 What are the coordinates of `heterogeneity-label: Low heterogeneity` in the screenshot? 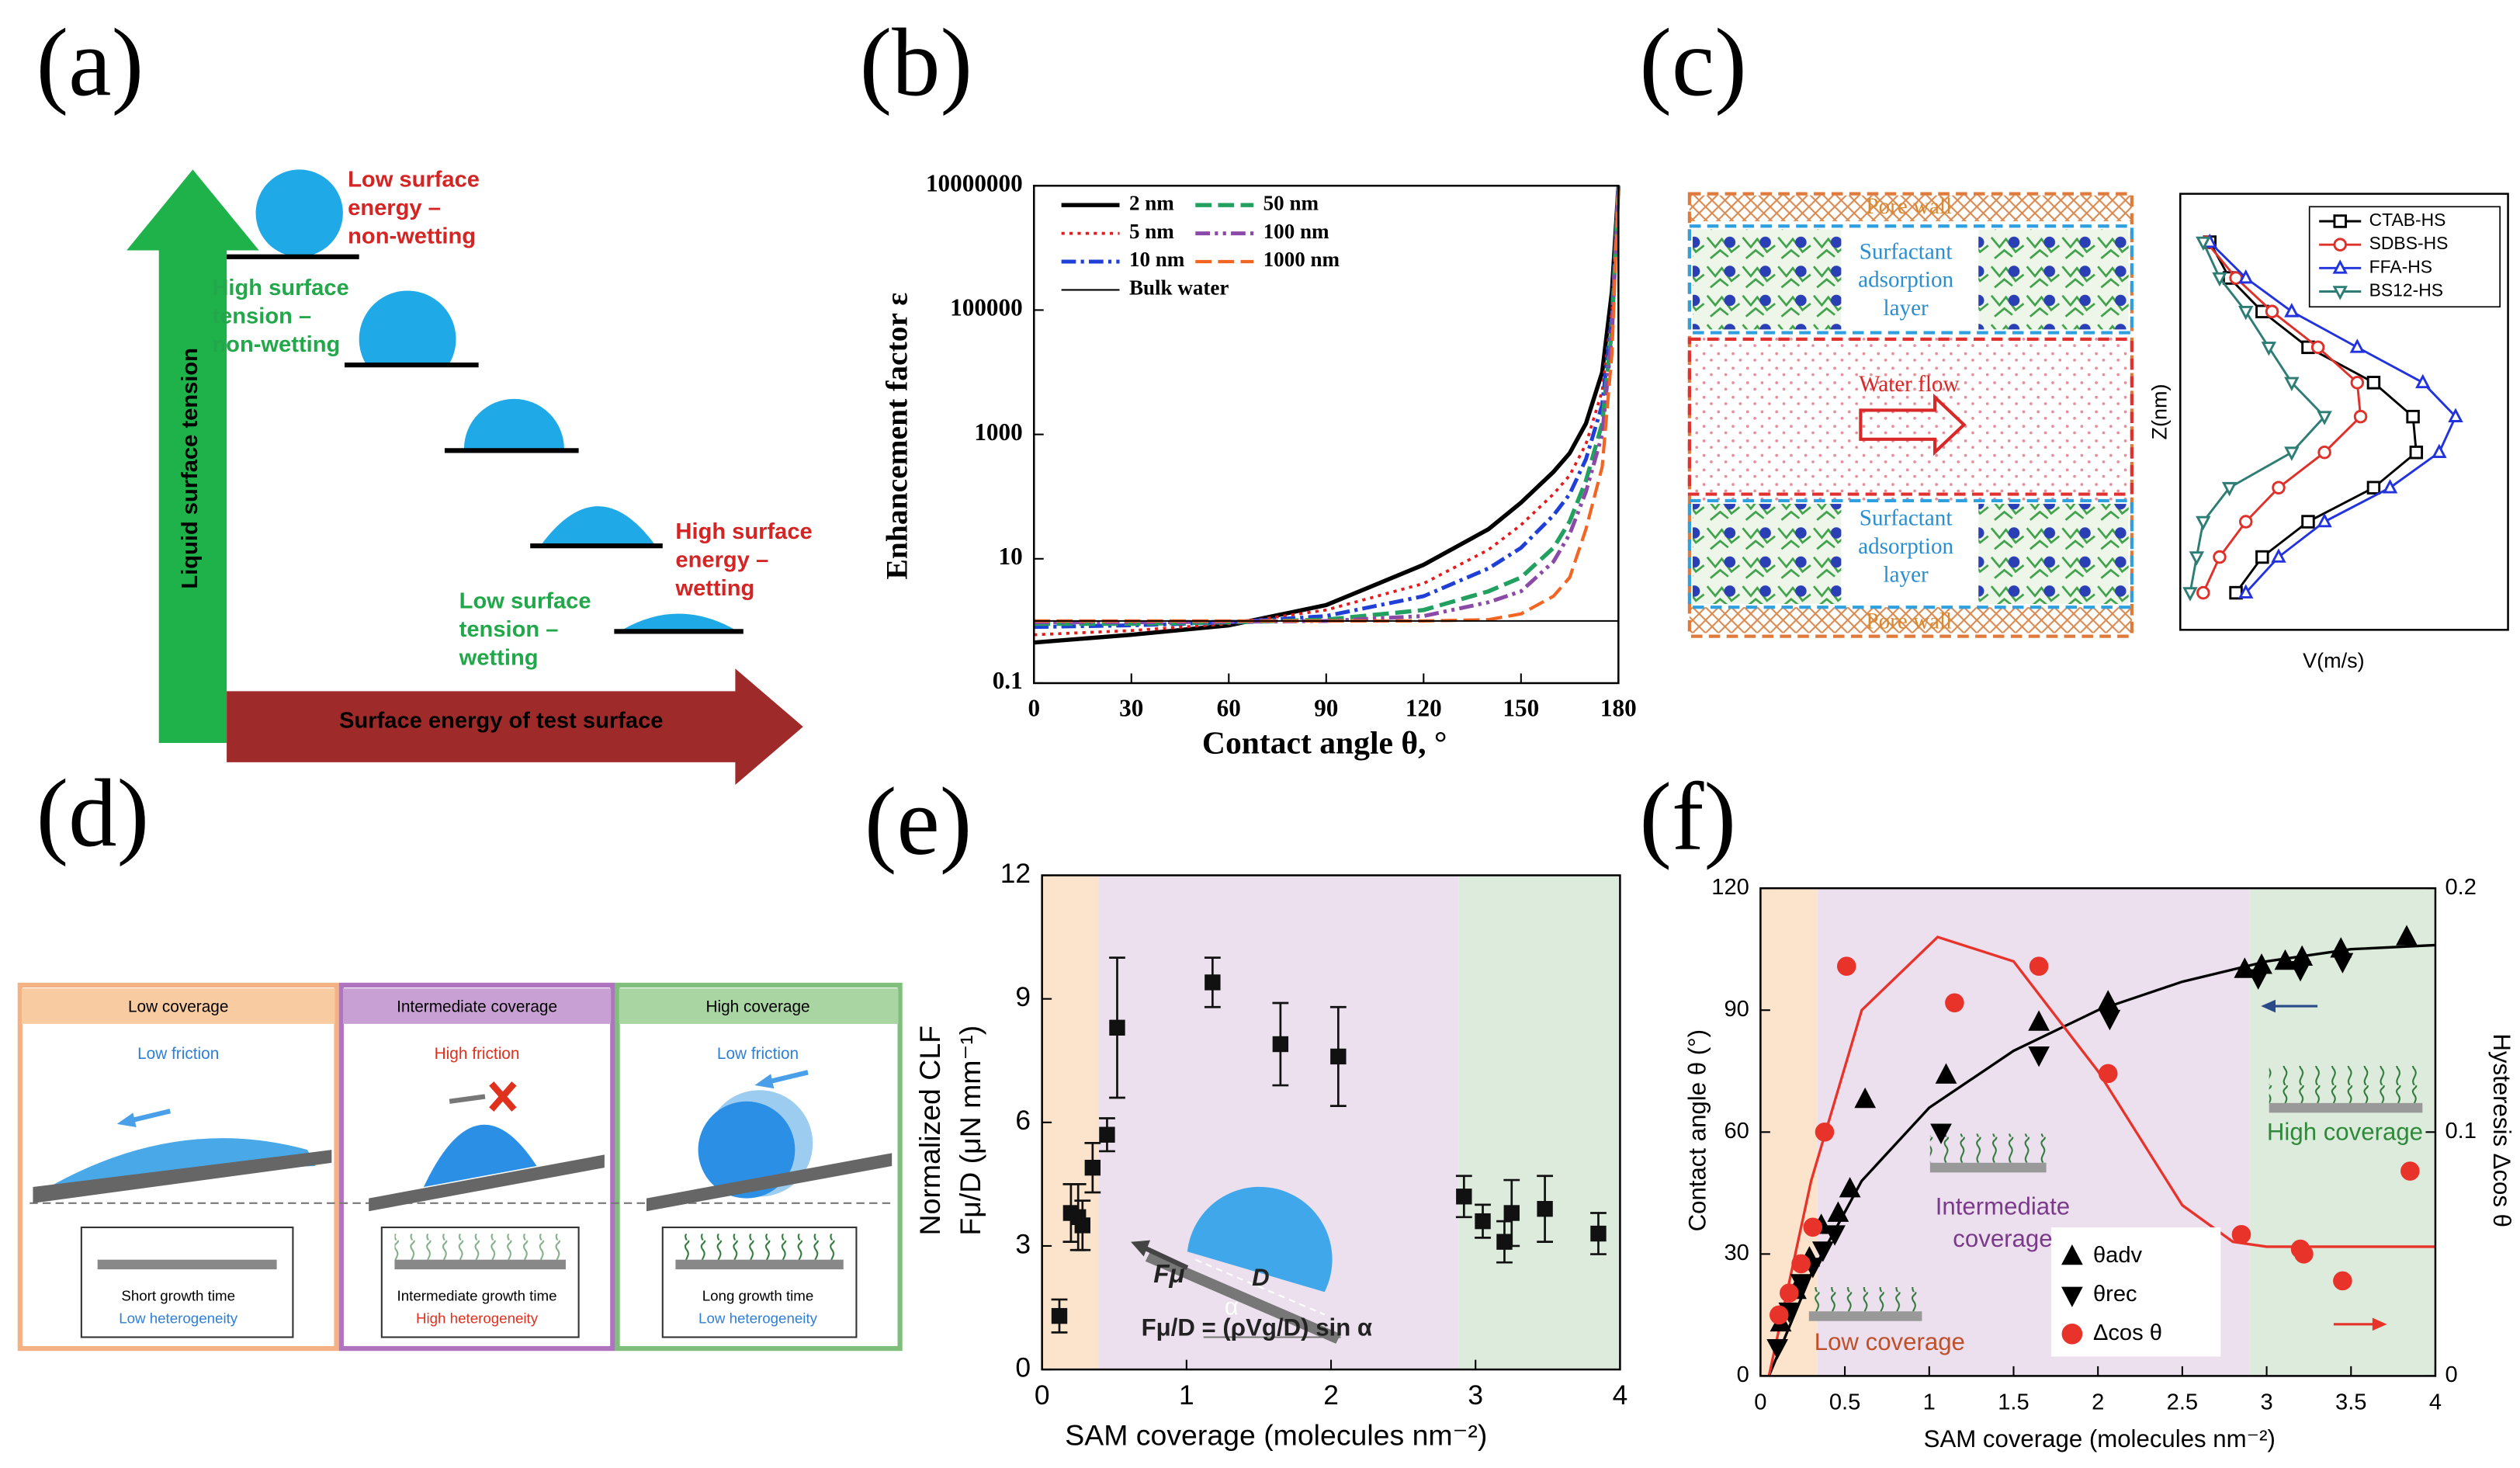 It's located at (758, 1318).